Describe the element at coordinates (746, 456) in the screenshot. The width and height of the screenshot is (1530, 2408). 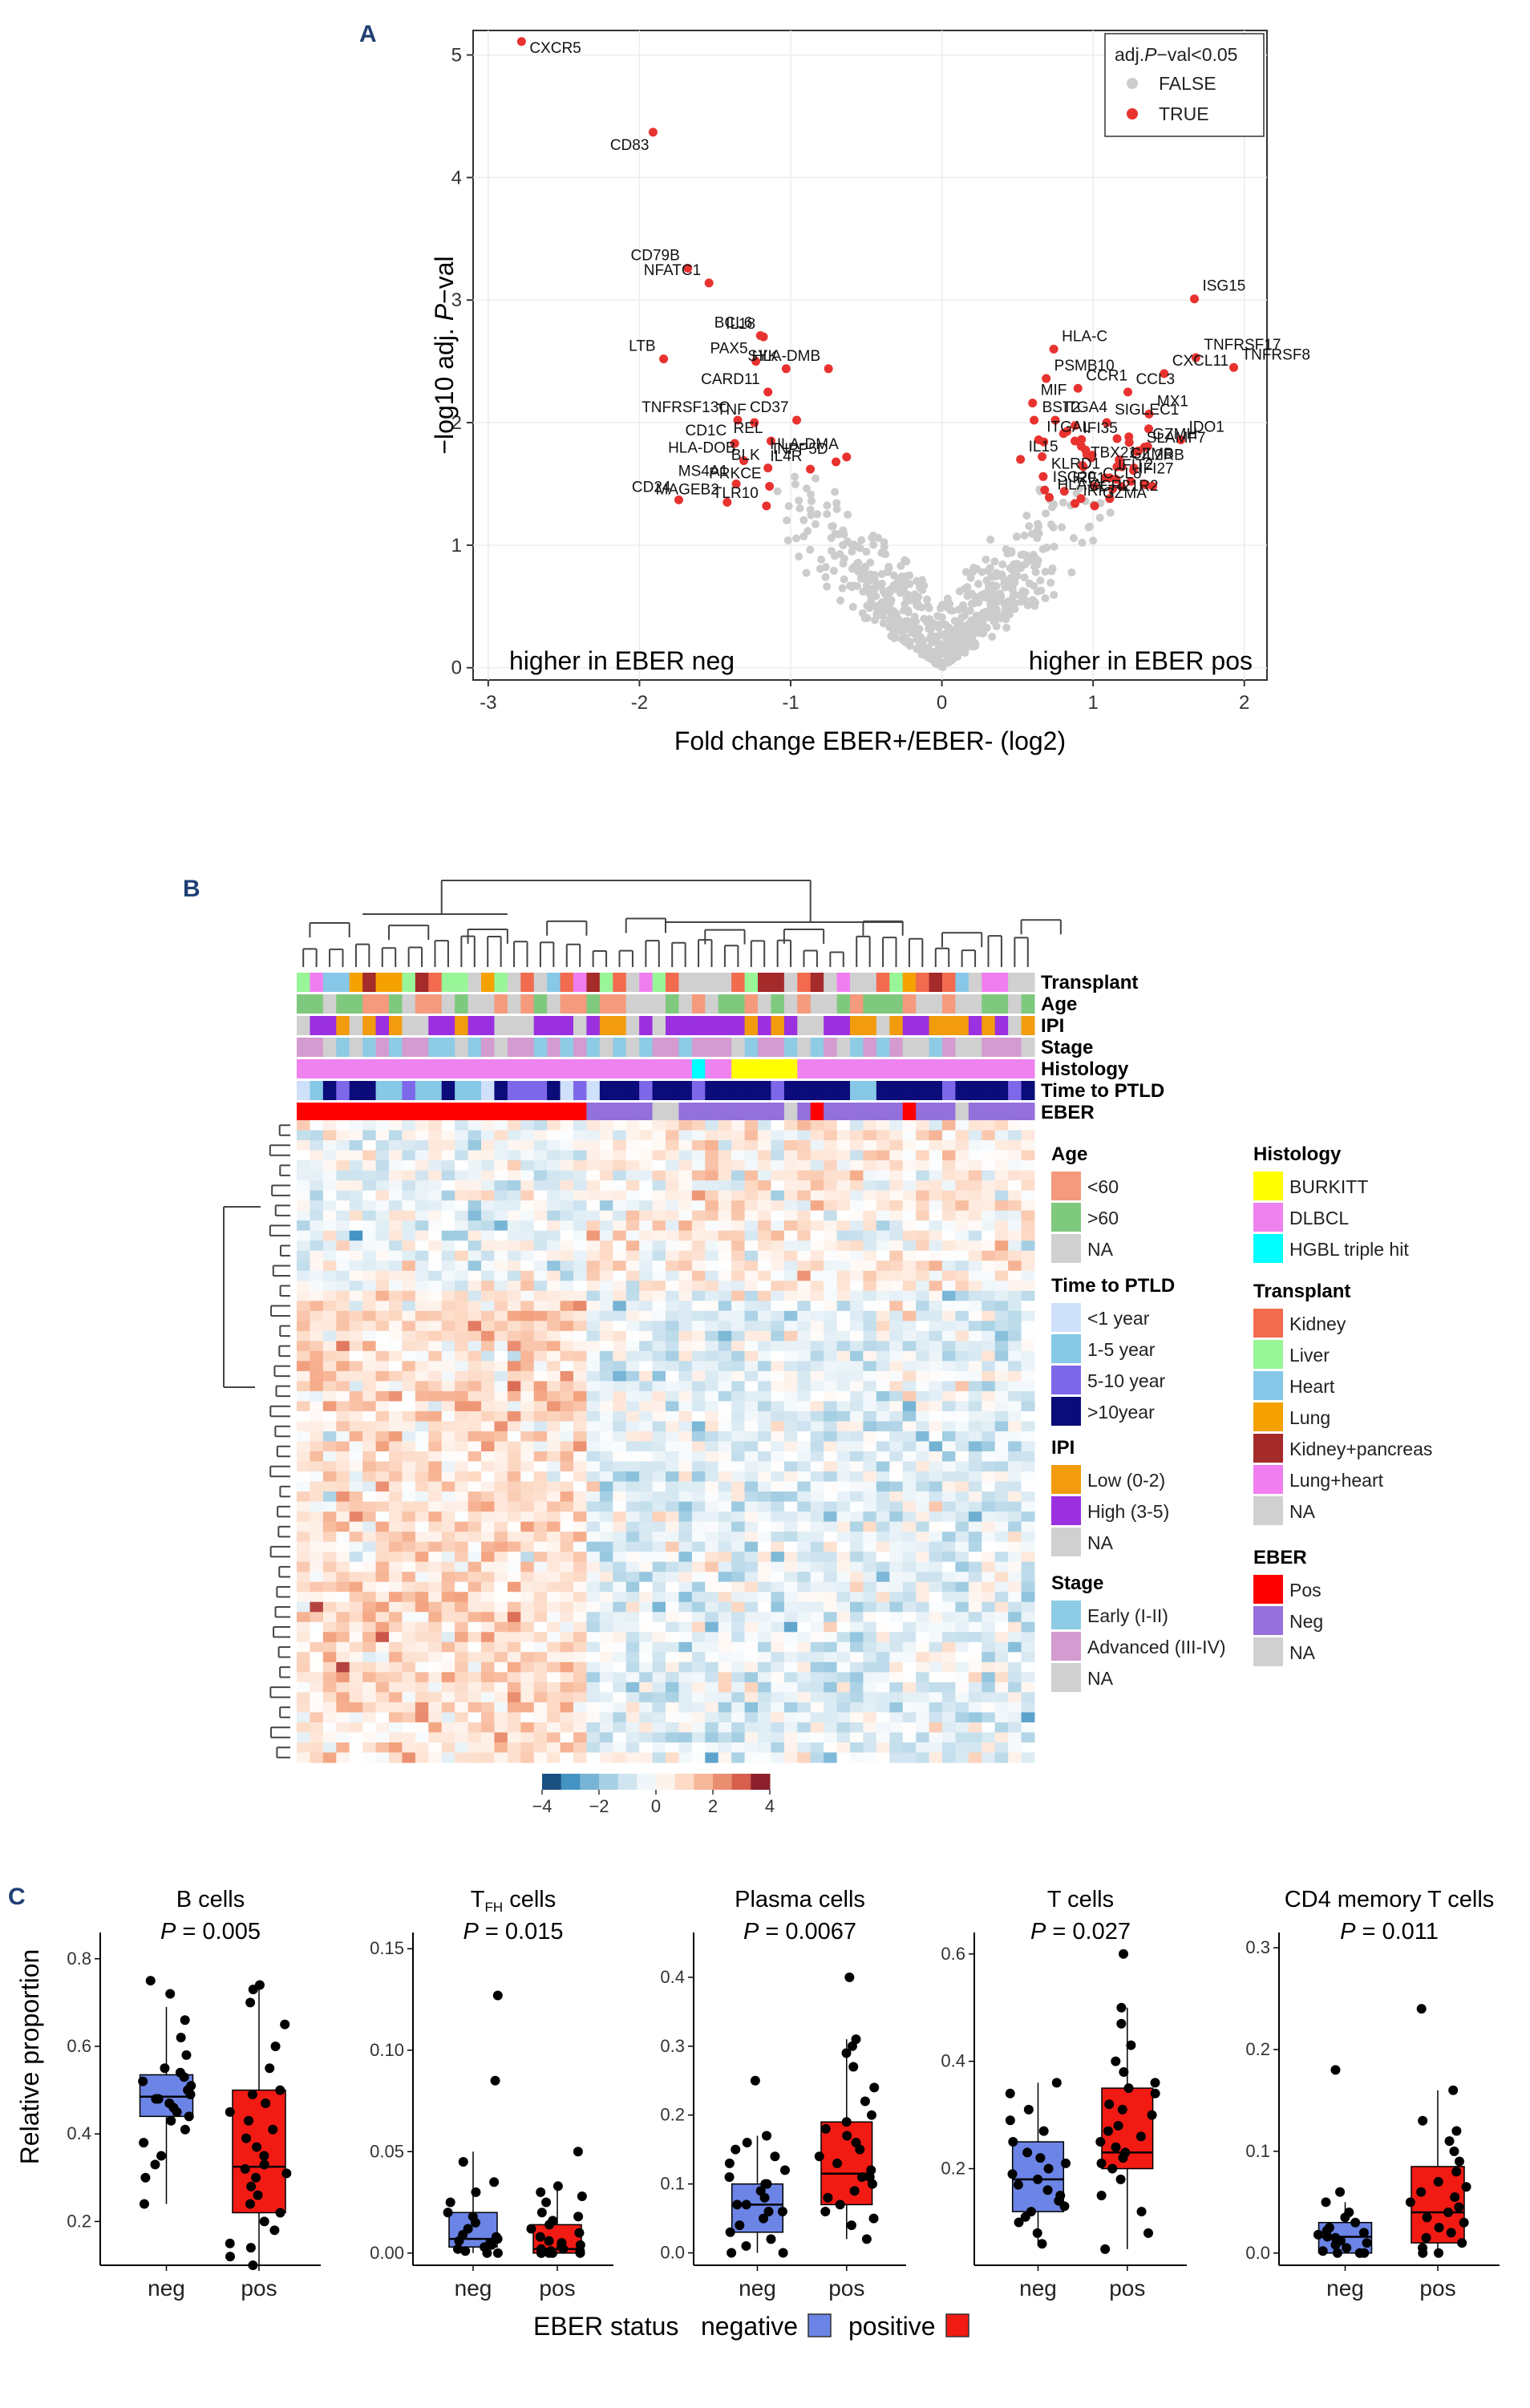
I see `volcano-gene-label: BLK` at that location.